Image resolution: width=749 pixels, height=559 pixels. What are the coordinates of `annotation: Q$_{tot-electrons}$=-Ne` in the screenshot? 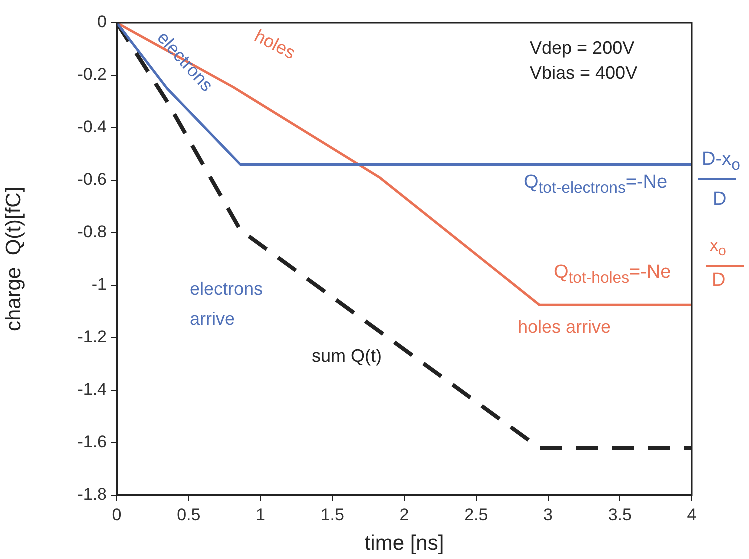 It's located at (596, 185).